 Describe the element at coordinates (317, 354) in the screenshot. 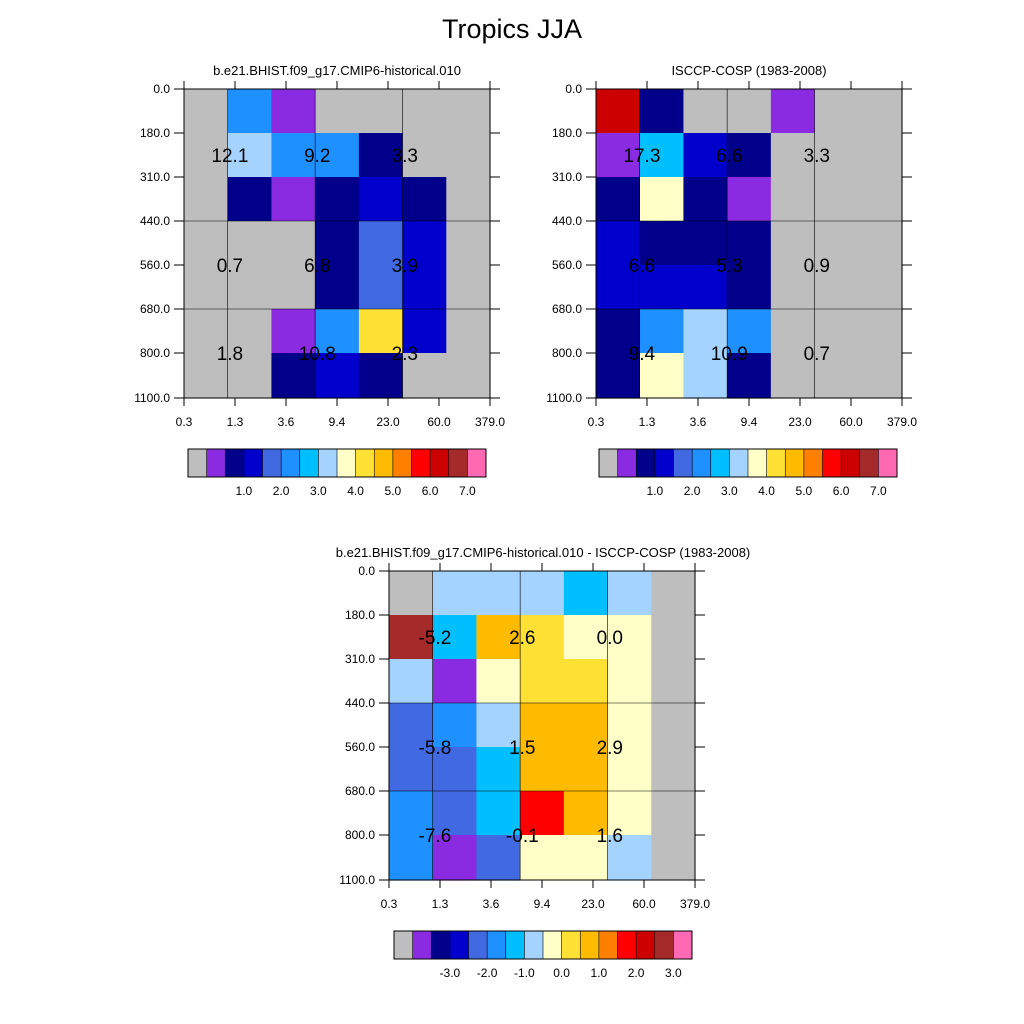

I see `data-label: 10.8` at that location.